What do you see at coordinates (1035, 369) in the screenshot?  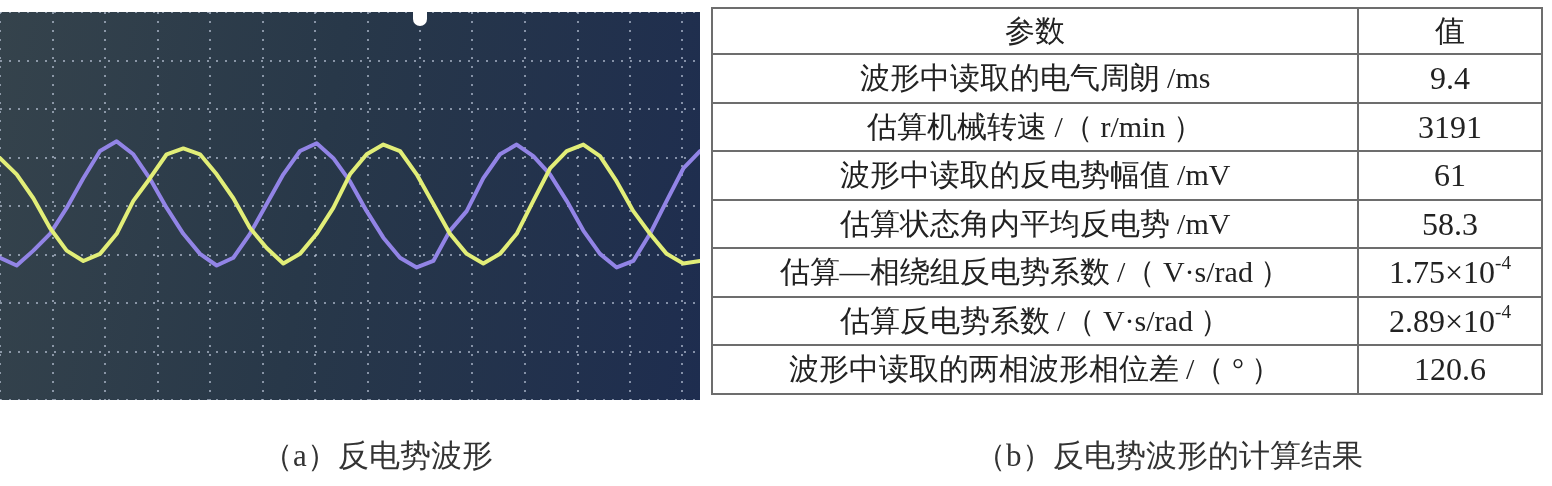 I see `category-label: 波形中读取的两相波形相位差 /（ ° ）` at bounding box center [1035, 369].